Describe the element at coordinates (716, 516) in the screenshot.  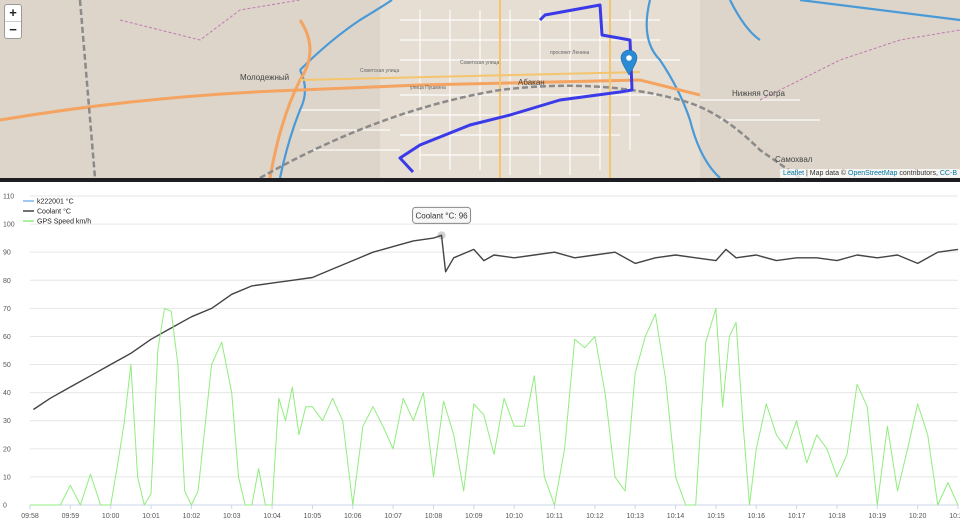
I see `x-tick-label: 10:15` at that location.